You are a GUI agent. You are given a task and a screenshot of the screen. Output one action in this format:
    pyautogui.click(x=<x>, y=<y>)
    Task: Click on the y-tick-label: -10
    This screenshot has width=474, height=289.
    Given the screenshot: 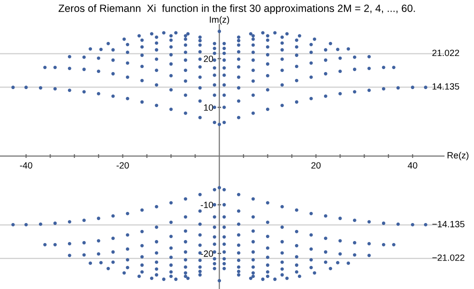 What is the action you would take?
    pyautogui.click(x=207, y=205)
    